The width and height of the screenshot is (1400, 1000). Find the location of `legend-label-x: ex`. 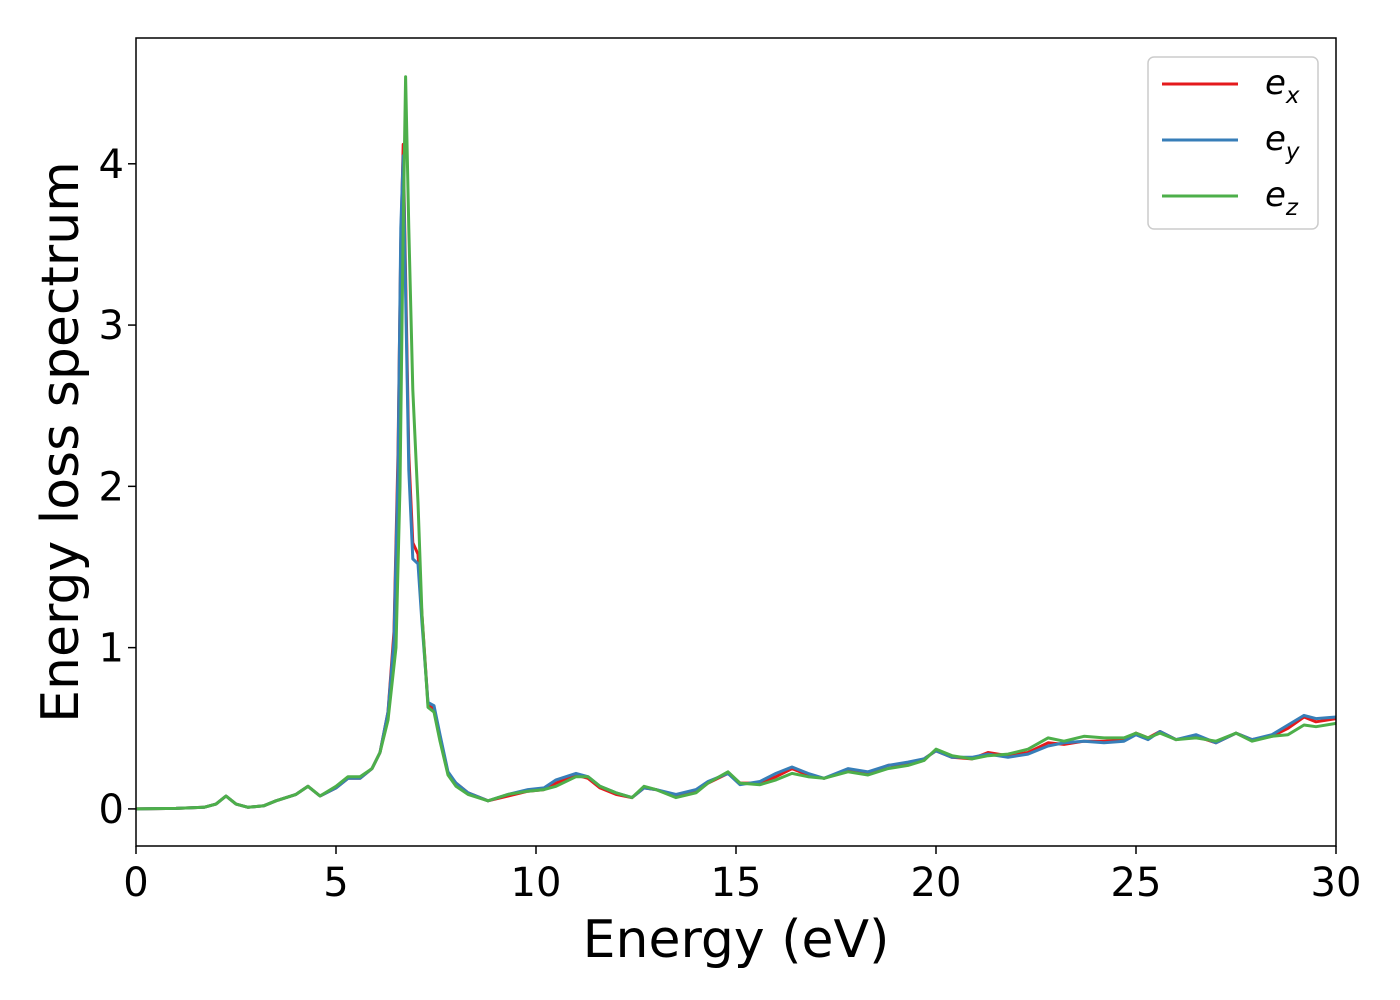

legend-label-x: ex is located at coordinates (1282, 86).